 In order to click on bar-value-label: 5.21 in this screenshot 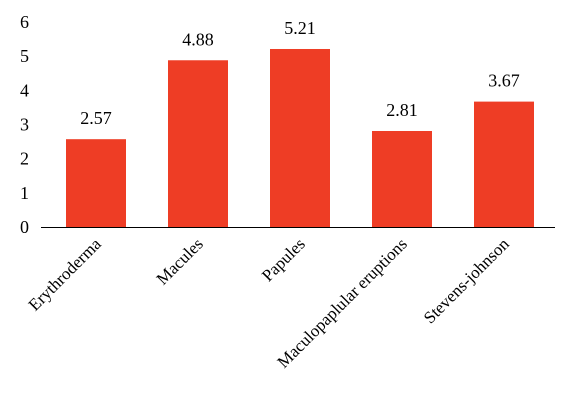, I will do `click(300, 28)`.